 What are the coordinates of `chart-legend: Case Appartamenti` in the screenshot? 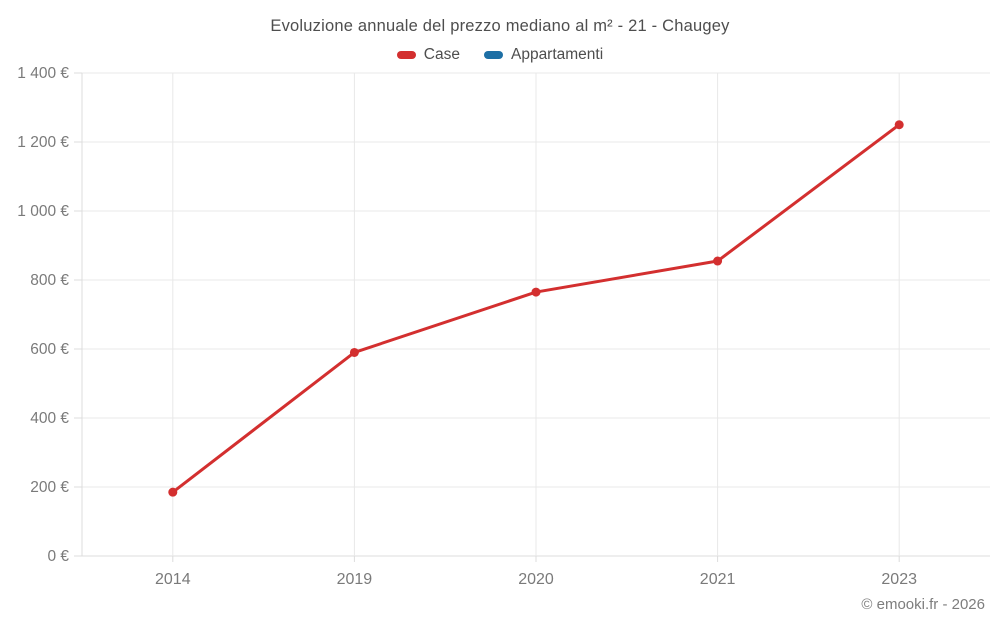 It's located at (500, 55).